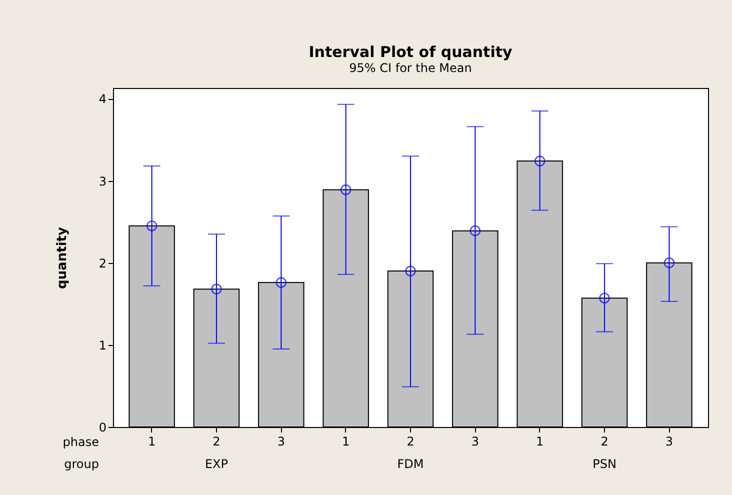 The width and height of the screenshot is (732, 495). What do you see at coordinates (81, 464) in the screenshot?
I see `text: group` at bounding box center [81, 464].